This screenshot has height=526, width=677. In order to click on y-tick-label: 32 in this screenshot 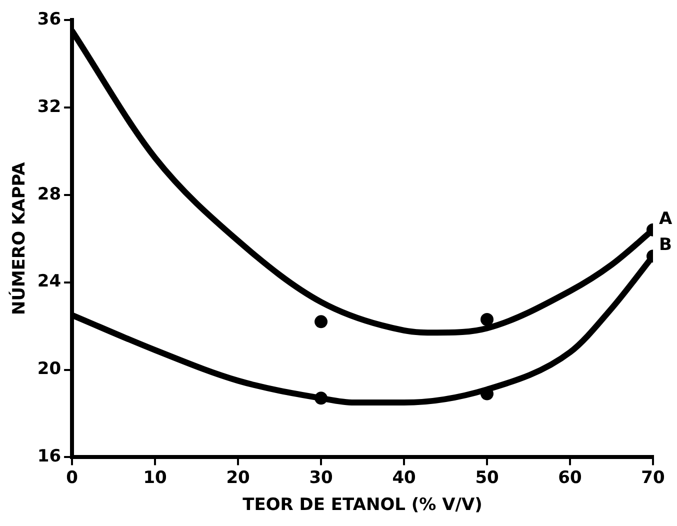, I will do `click(49, 106)`.